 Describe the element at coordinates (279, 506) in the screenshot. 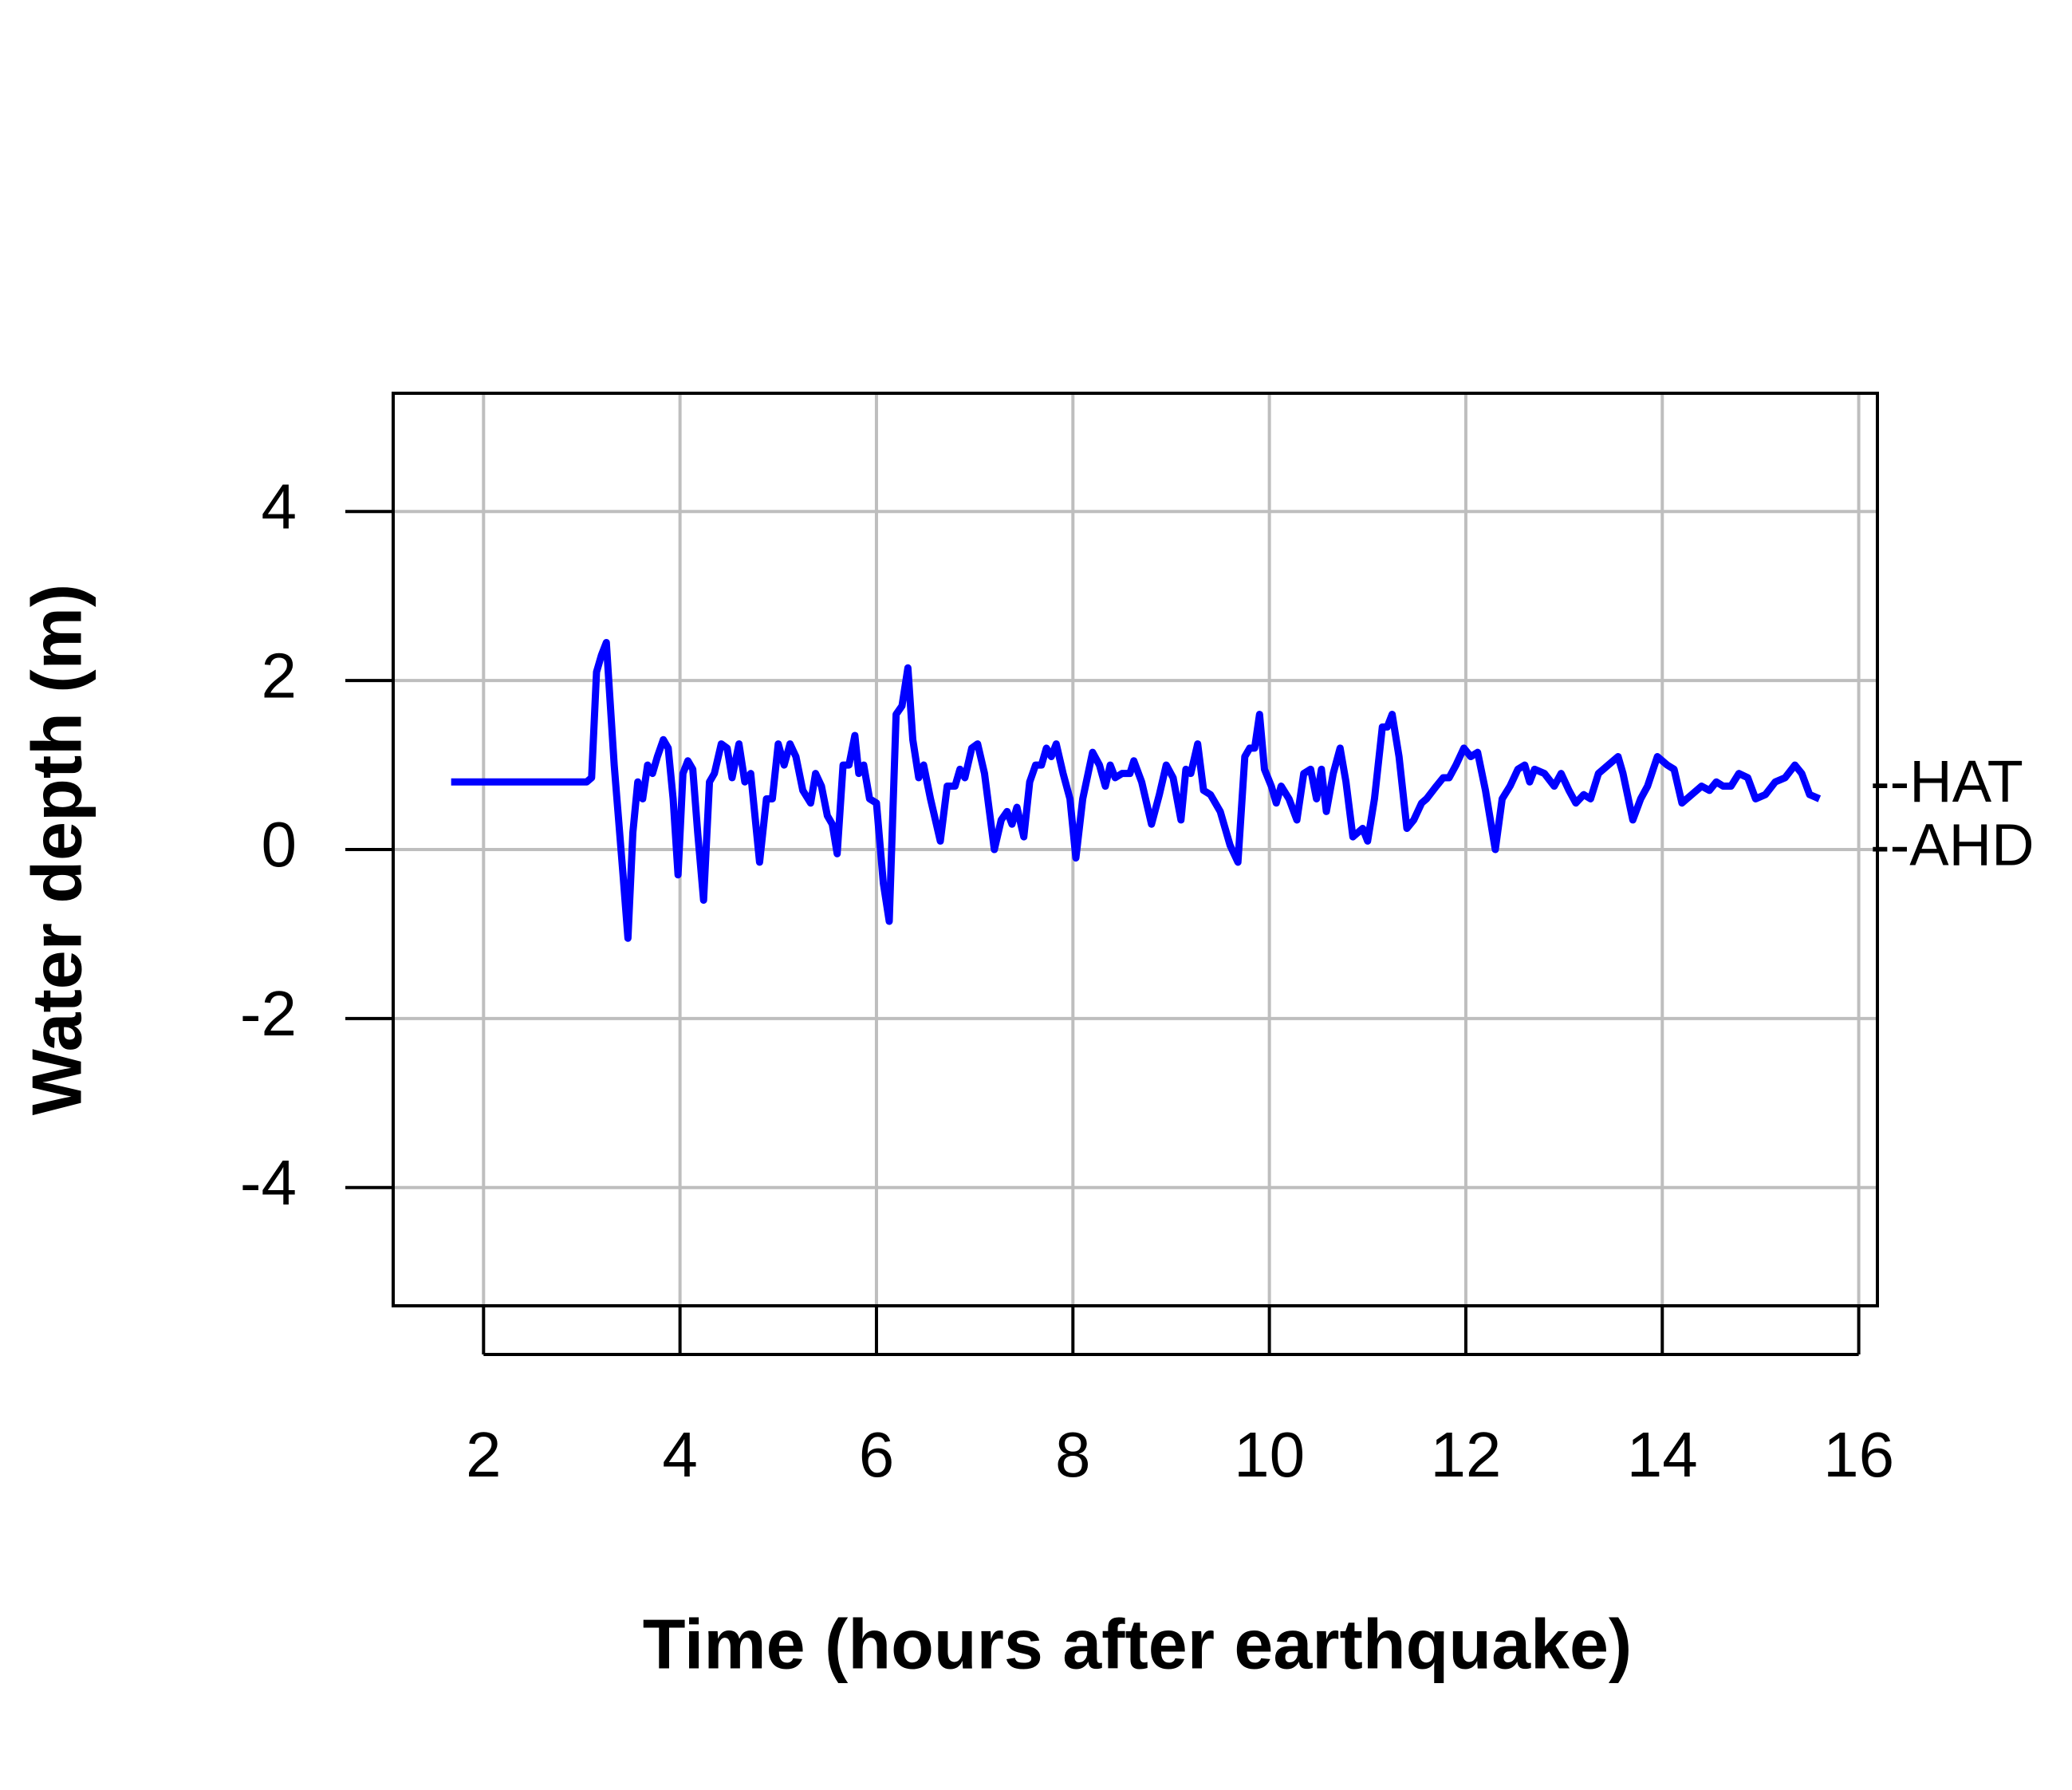

I see `y-tick-label: 4` at that location.